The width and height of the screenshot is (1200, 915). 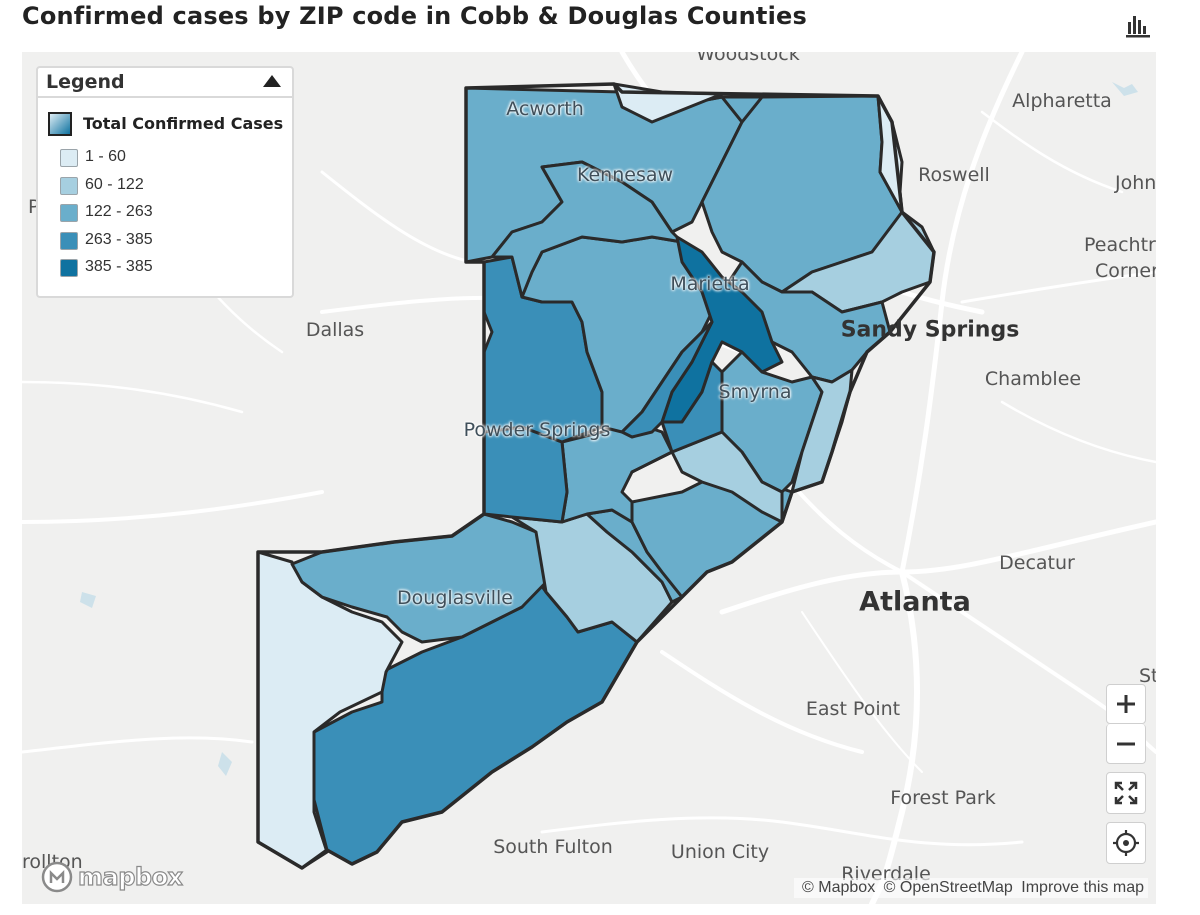 What do you see at coordinates (1139, 25) in the screenshot?
I see `bar-chart-icon` at bounding box center [1139, 25].